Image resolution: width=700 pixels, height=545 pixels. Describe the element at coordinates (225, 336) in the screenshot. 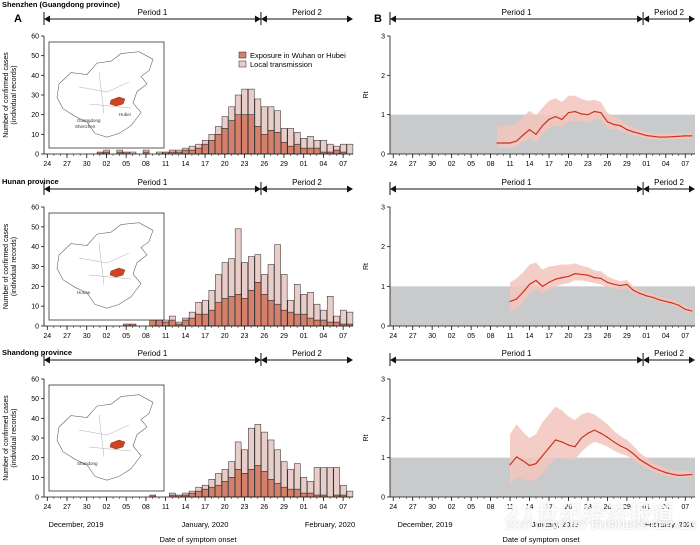

I see `a2-x-tick-label: 20` at that location.